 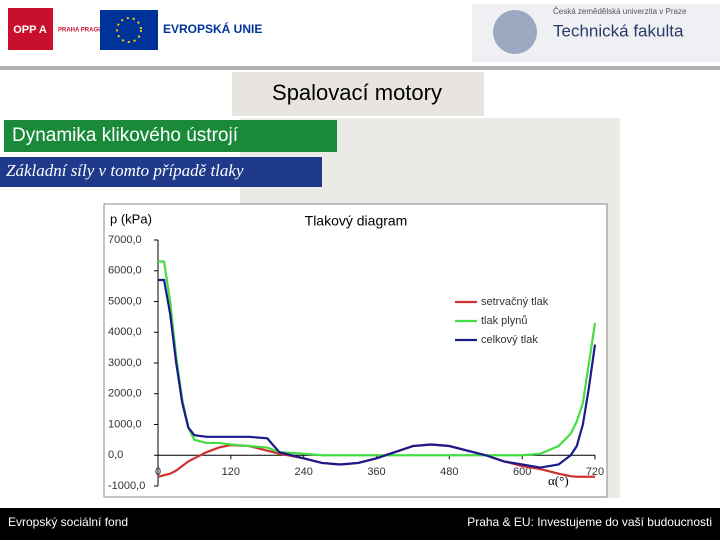 I want to click on footer-bar, so click(x=360, y=524).